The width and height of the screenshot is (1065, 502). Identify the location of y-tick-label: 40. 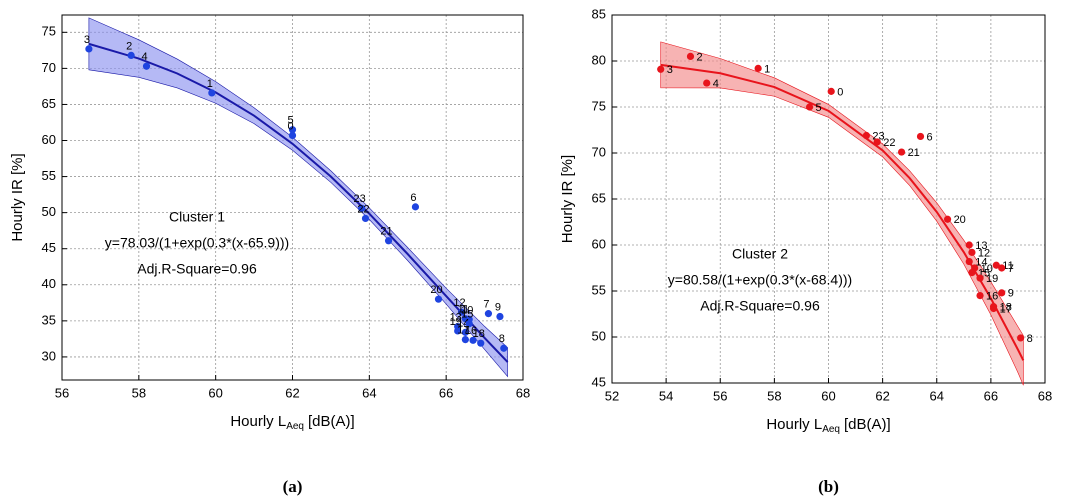
(49, 283).